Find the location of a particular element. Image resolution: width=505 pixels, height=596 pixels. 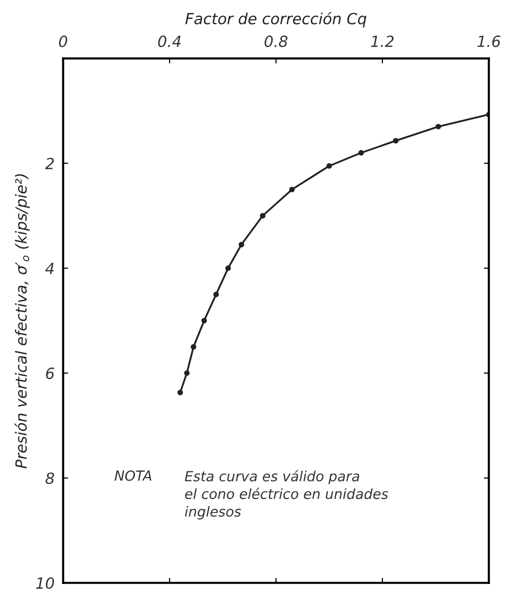

annotation: NOTA is located at coordinates (133, 475).